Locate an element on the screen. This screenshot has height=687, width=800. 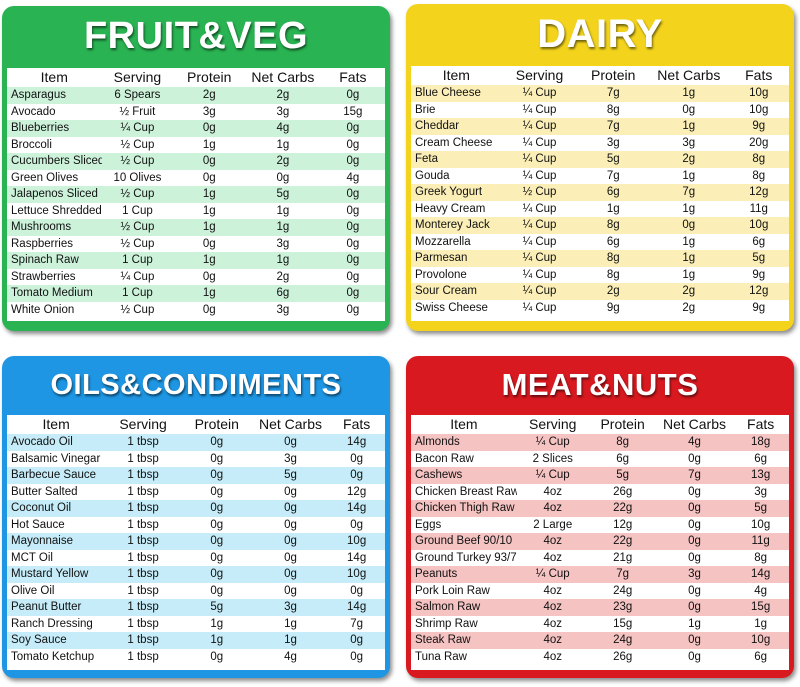
cell-item: Asparagus is located at coordinates (38, 95).